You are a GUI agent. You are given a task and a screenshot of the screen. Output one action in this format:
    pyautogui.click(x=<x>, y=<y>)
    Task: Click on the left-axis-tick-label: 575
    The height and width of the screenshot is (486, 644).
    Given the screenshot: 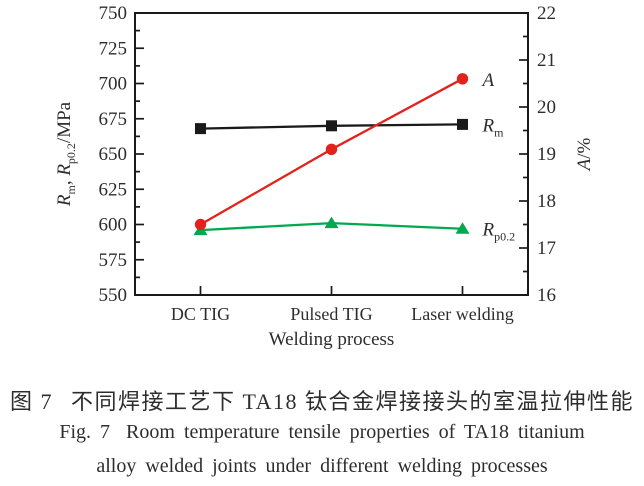 What is the action you would take?
    pyautogui.click(x=113, y=260)
    